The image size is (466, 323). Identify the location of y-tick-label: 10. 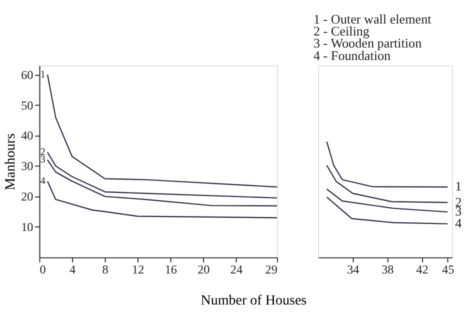
(27, 227).